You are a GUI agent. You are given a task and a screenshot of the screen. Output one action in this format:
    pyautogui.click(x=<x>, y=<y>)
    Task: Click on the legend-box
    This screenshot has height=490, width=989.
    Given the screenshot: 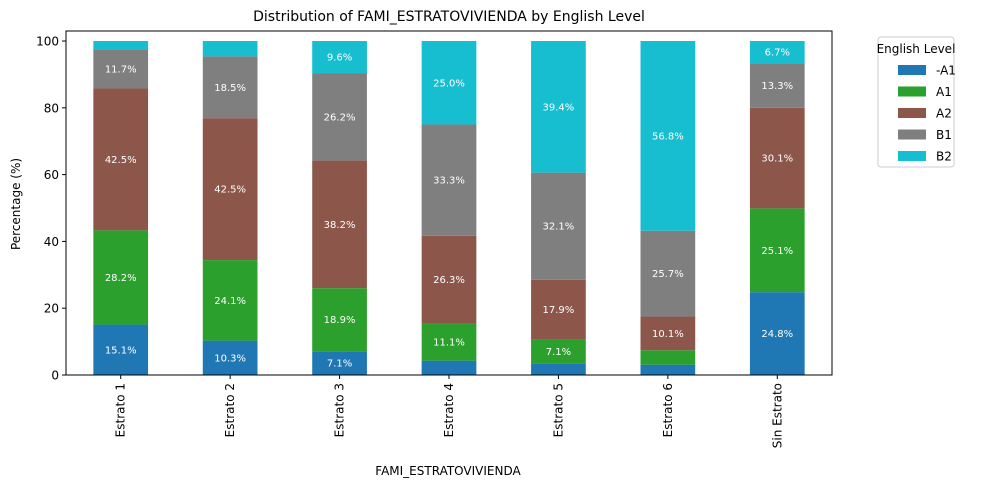 What is the action you would take?
    pyautogui.click(x=916, y=102)
    